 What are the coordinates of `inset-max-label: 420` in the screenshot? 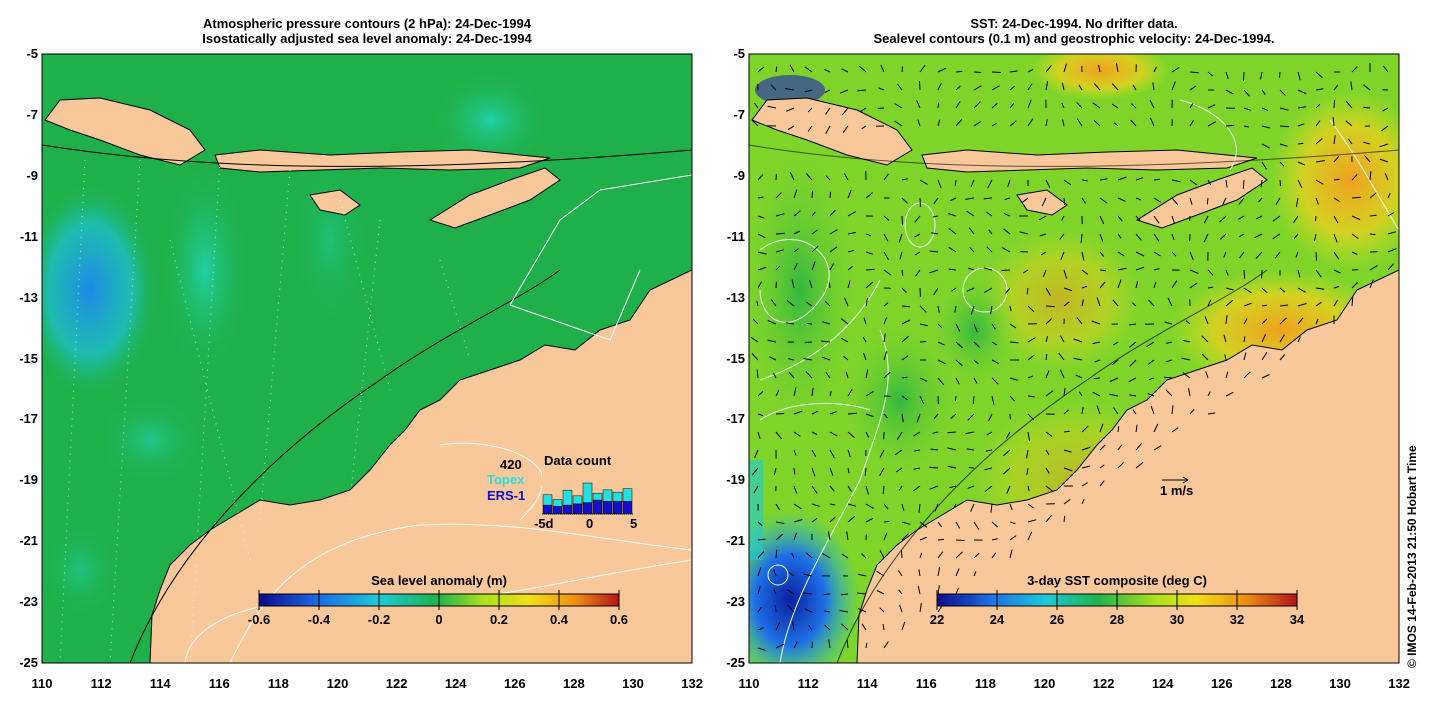 It's located at (511, 464).